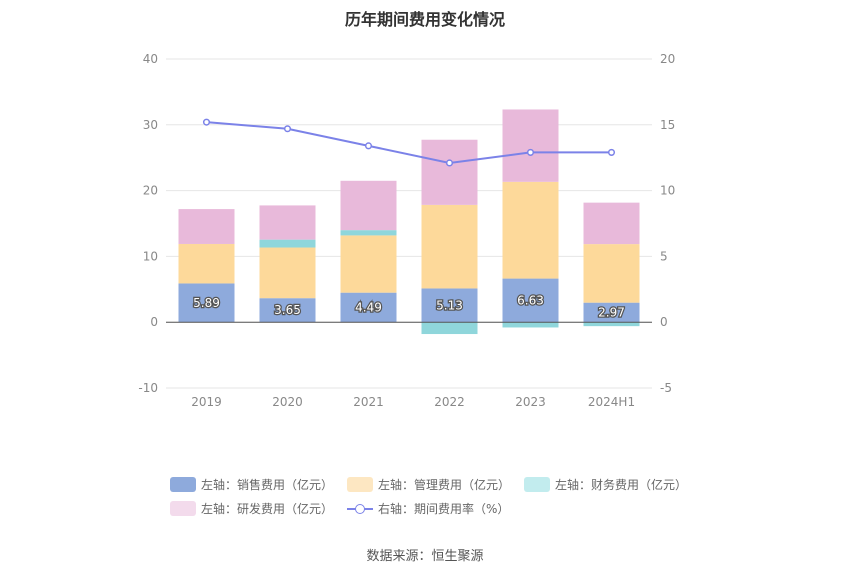  I want to click on left-axis-tick-label: 40, so click(150, 59).